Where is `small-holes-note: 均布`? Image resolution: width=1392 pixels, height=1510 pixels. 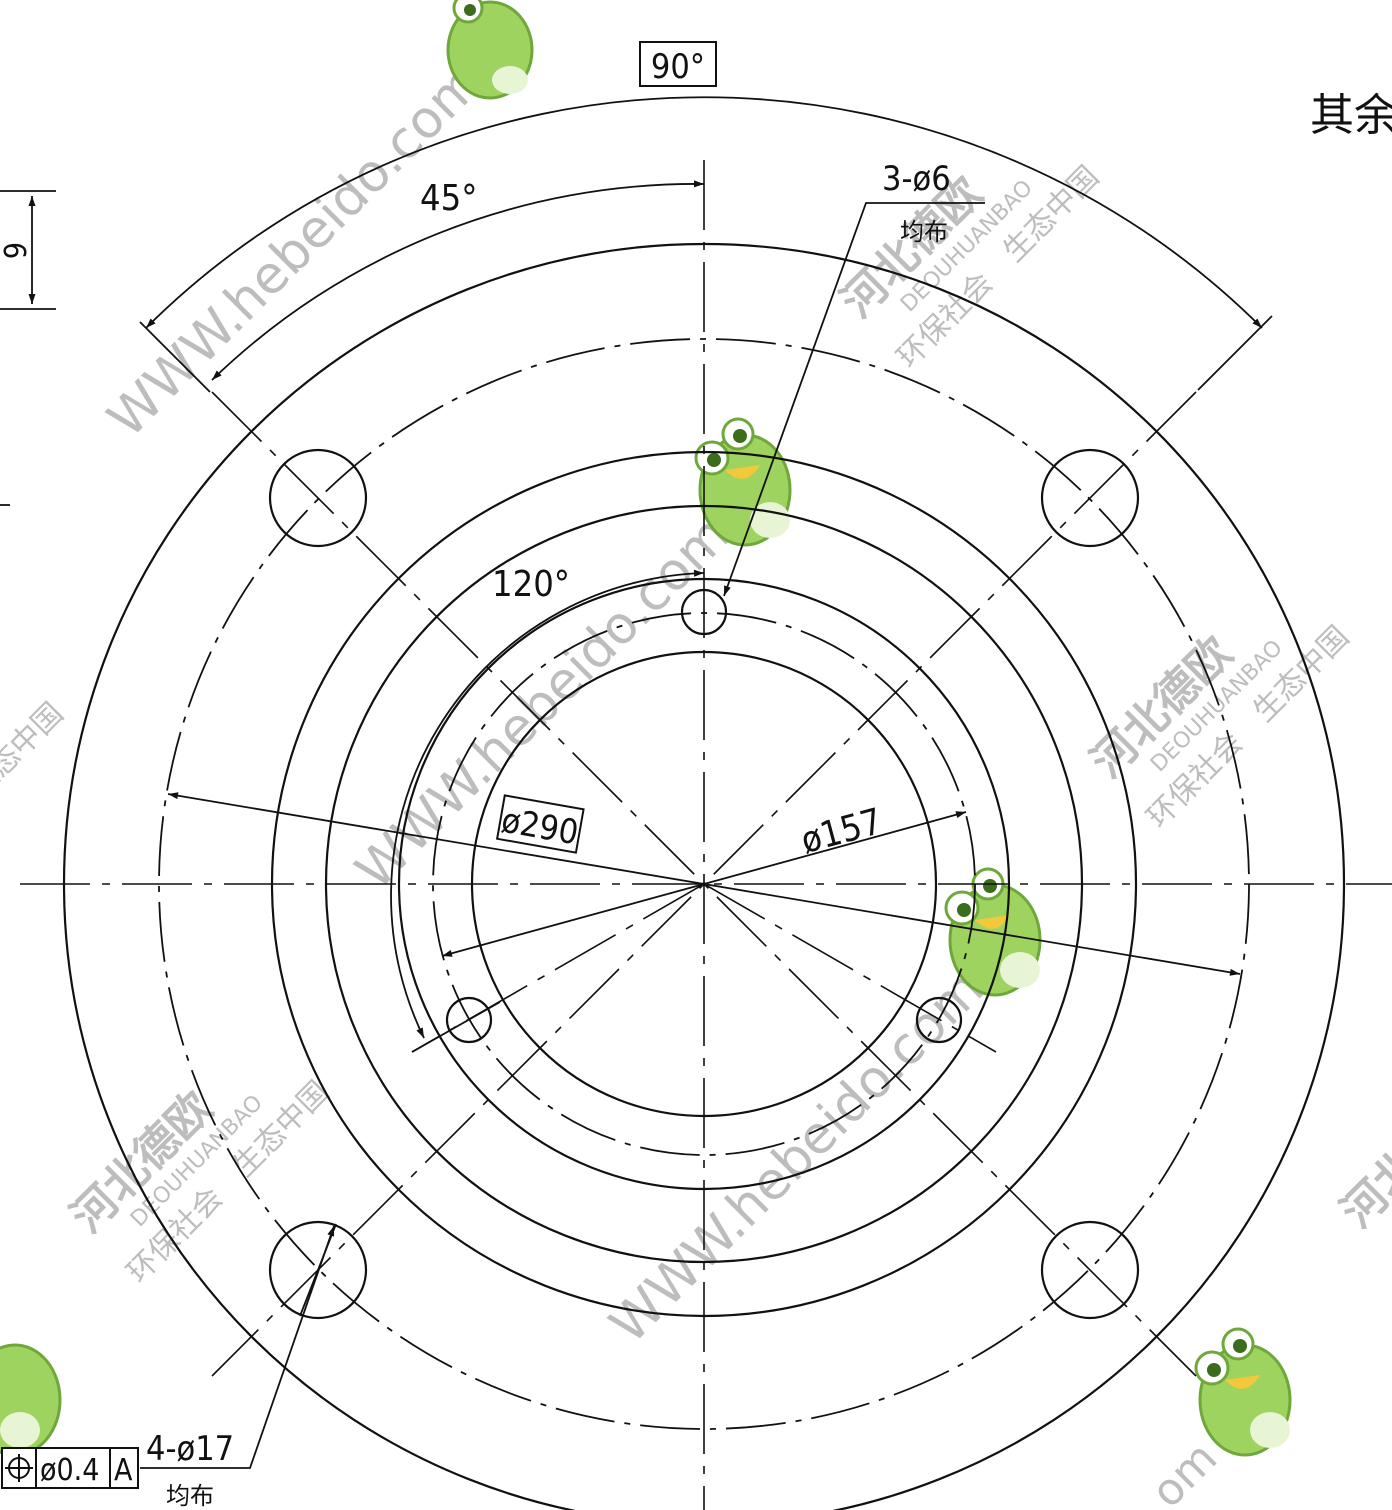
small-holes-note: 均布 is located at coordinates (924, 232).